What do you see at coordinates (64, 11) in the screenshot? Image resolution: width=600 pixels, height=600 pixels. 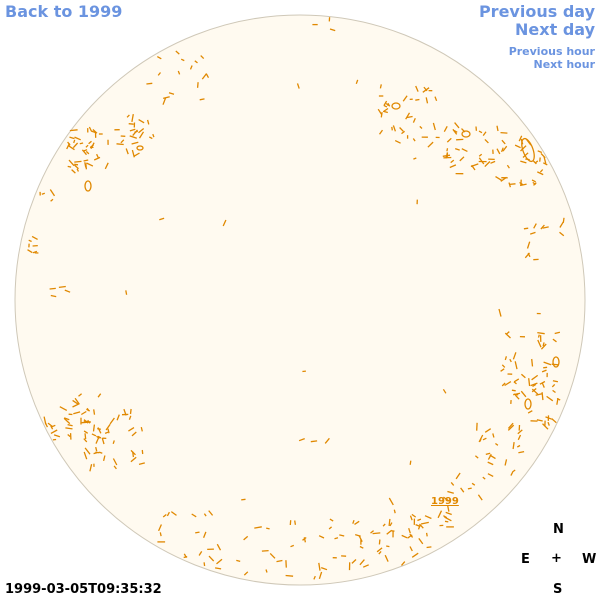 I see `back-to-year-link: Back to 1999` at bounding box center [64, 11].